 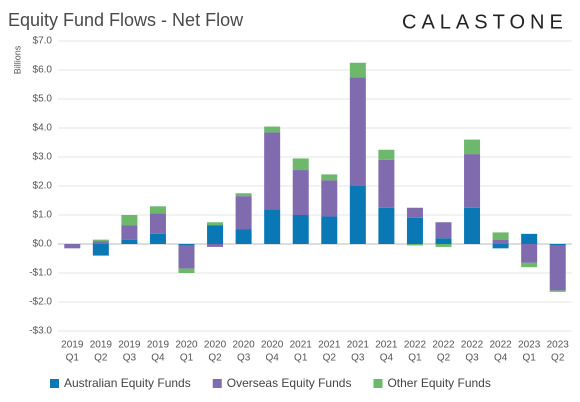 What do you see at coordinates (43, 157) in the screenshot?
I see `y-tick-label: $3.0` at bounding box center [43, 157].